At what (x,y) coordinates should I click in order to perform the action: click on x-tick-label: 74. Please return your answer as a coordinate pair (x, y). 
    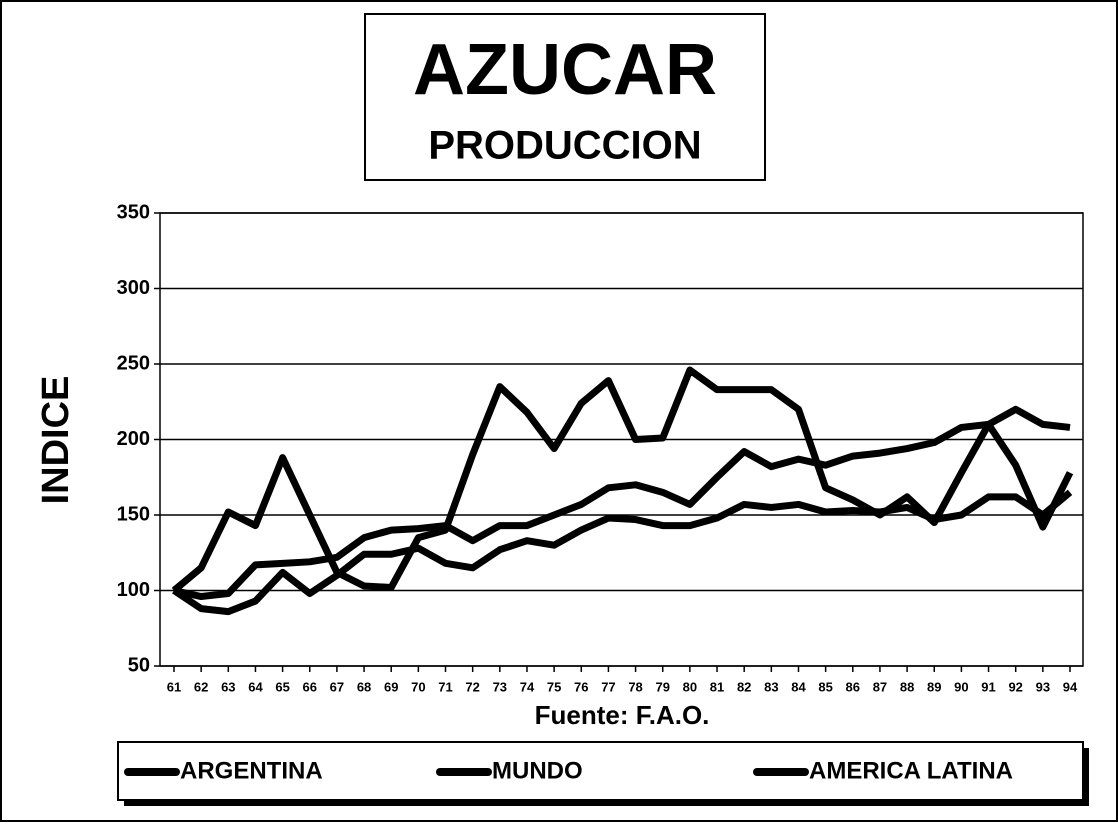
    Looking at the image, I should click on (527, 686).